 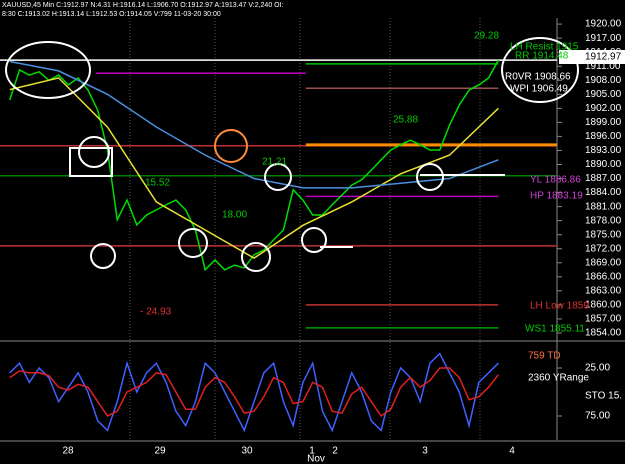 What do you see at coordinates (603, 262) in the screenshot?
I see `y-tick-label: 1869.00` at bounding box center [603, 262].